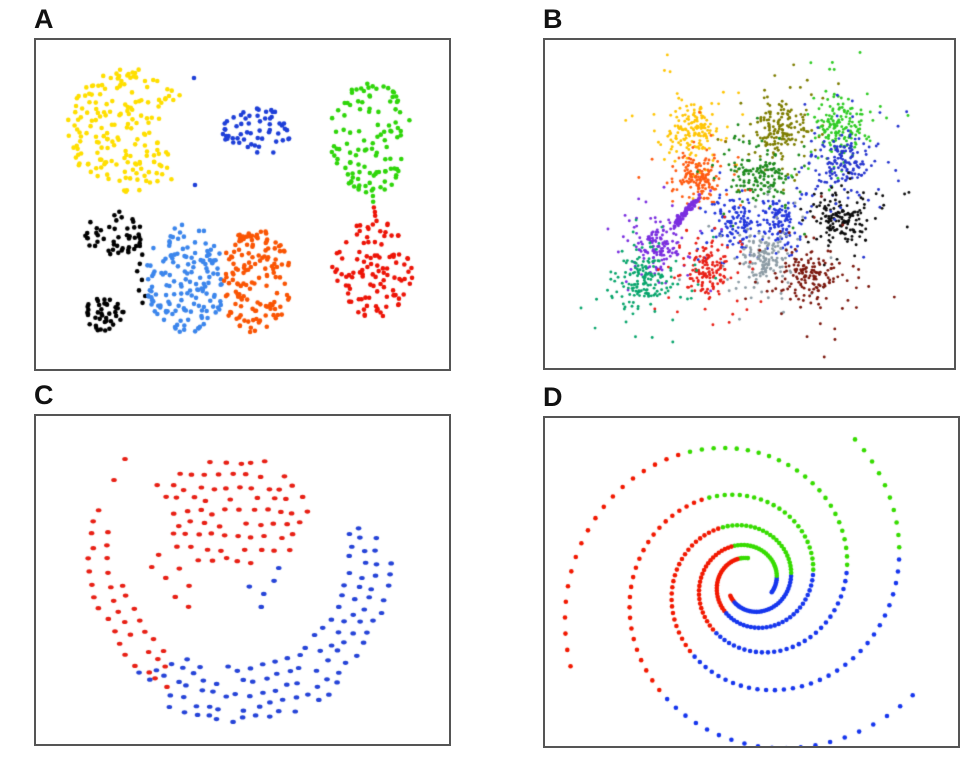  Describe the element at coordinates (553, 19) in the screenshot. I see `panel-B-label: B` at that location.